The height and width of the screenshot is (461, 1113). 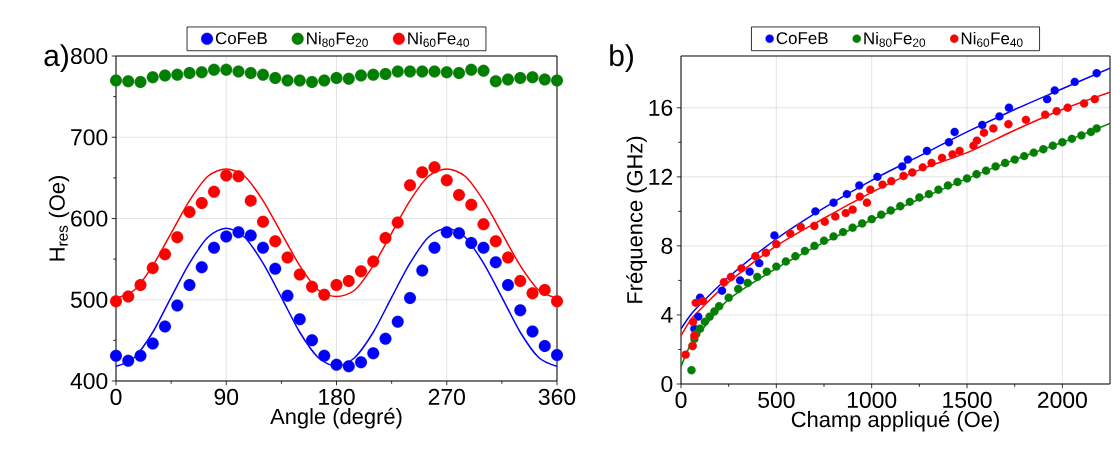 I want to click on y-tick-label: 4, so click(x=667, y=315).